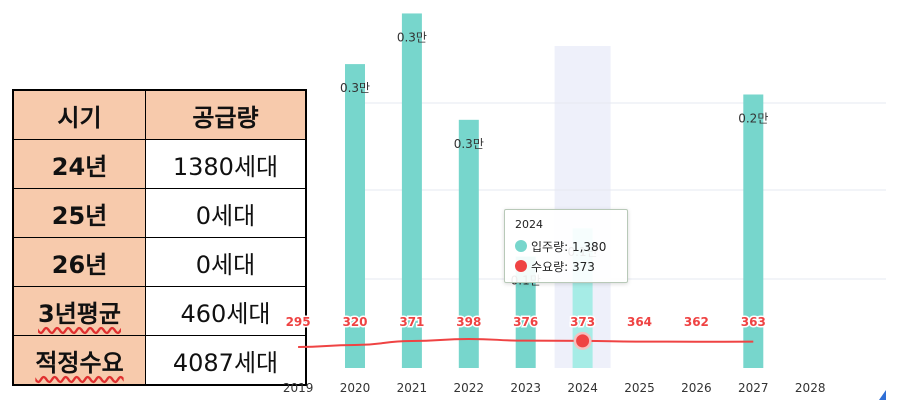 This screenshot has height=420, width=918. I want to click on x-tick-label: 2025, so click(639, 388).